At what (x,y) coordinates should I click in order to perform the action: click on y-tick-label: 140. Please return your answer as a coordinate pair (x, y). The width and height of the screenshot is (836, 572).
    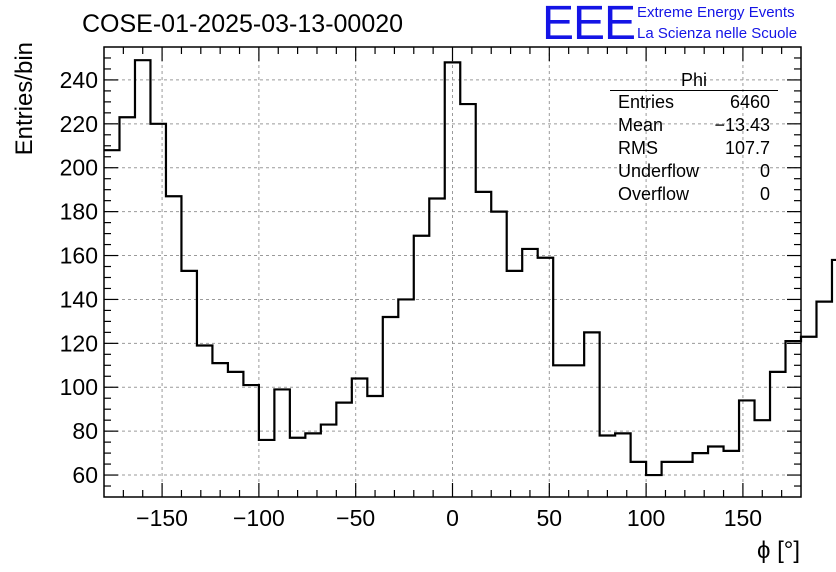
    Looking at the image, I should click on (79, 299).